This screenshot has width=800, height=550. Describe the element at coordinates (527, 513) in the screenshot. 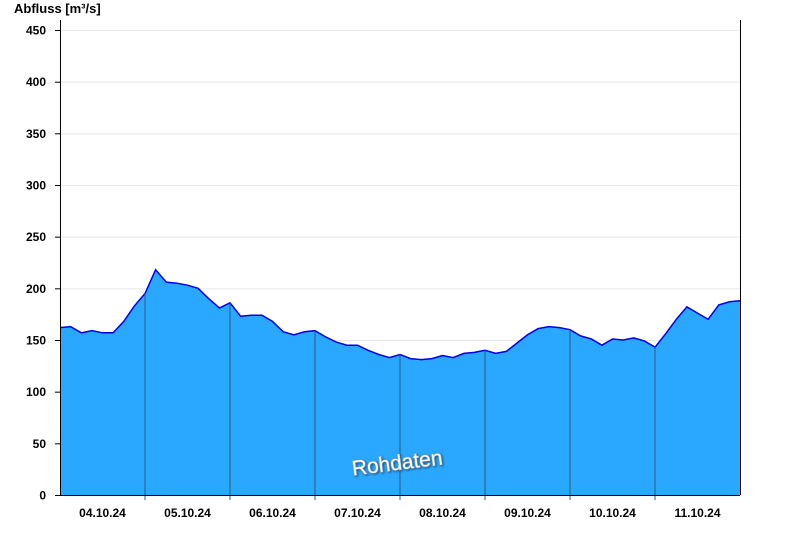

I see `x-tick-label: 09.10.24` at that location.